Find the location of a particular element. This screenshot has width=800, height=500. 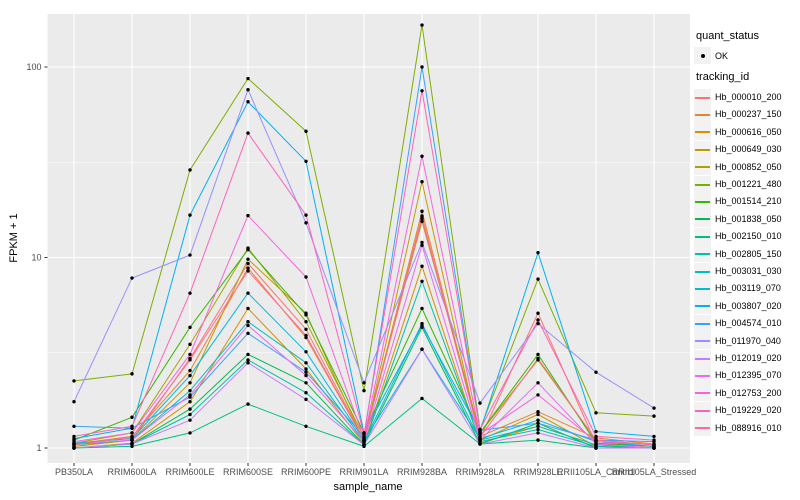

y-tick-label: 100 is located at coordinates (33, 67).